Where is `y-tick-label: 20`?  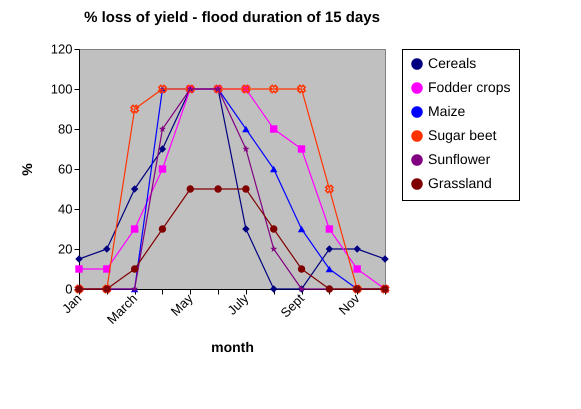
y-tick-label: 20 is located at coordinates (65, 249).